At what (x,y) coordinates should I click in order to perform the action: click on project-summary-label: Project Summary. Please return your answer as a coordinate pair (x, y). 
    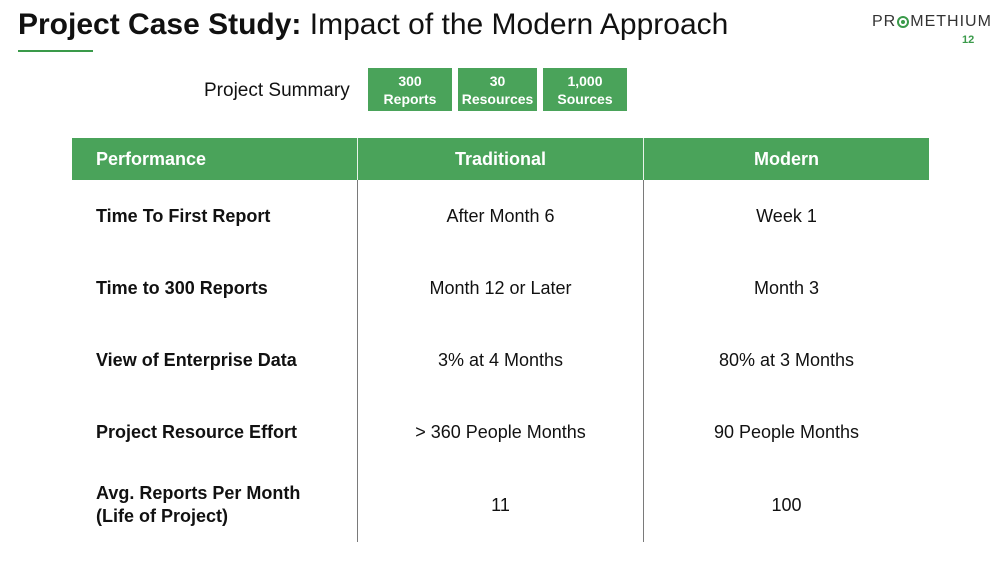
    Looking at the image, I should click on (277, 90).